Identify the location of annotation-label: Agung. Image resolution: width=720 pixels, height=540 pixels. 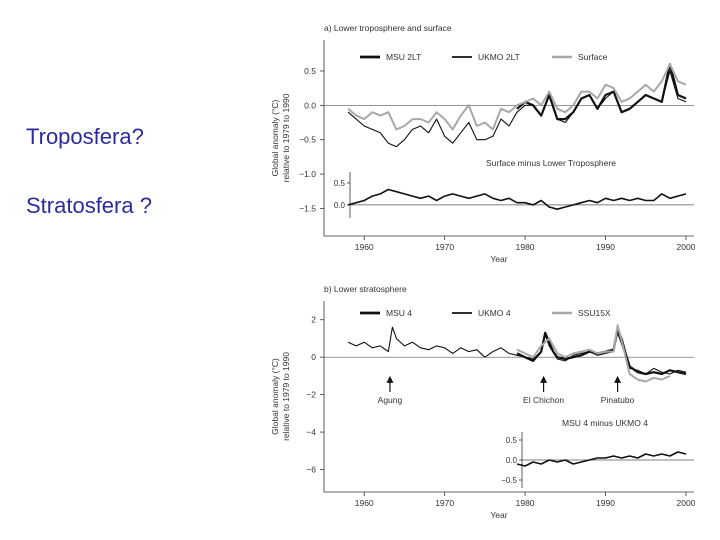
(390, 400).